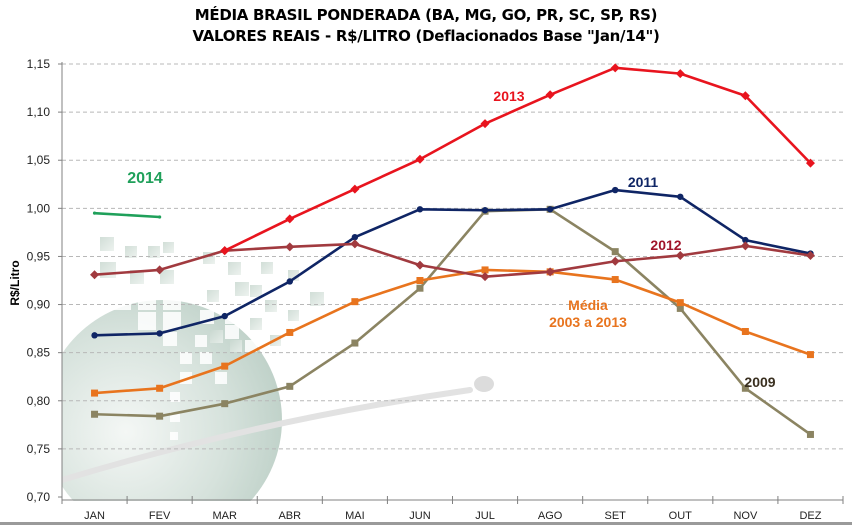 The width and height of the screenshot is (852, 525). Describe the element at coordinates (39, 256) in the screenshot. I see `y-tick-label: 0,95` at that location.